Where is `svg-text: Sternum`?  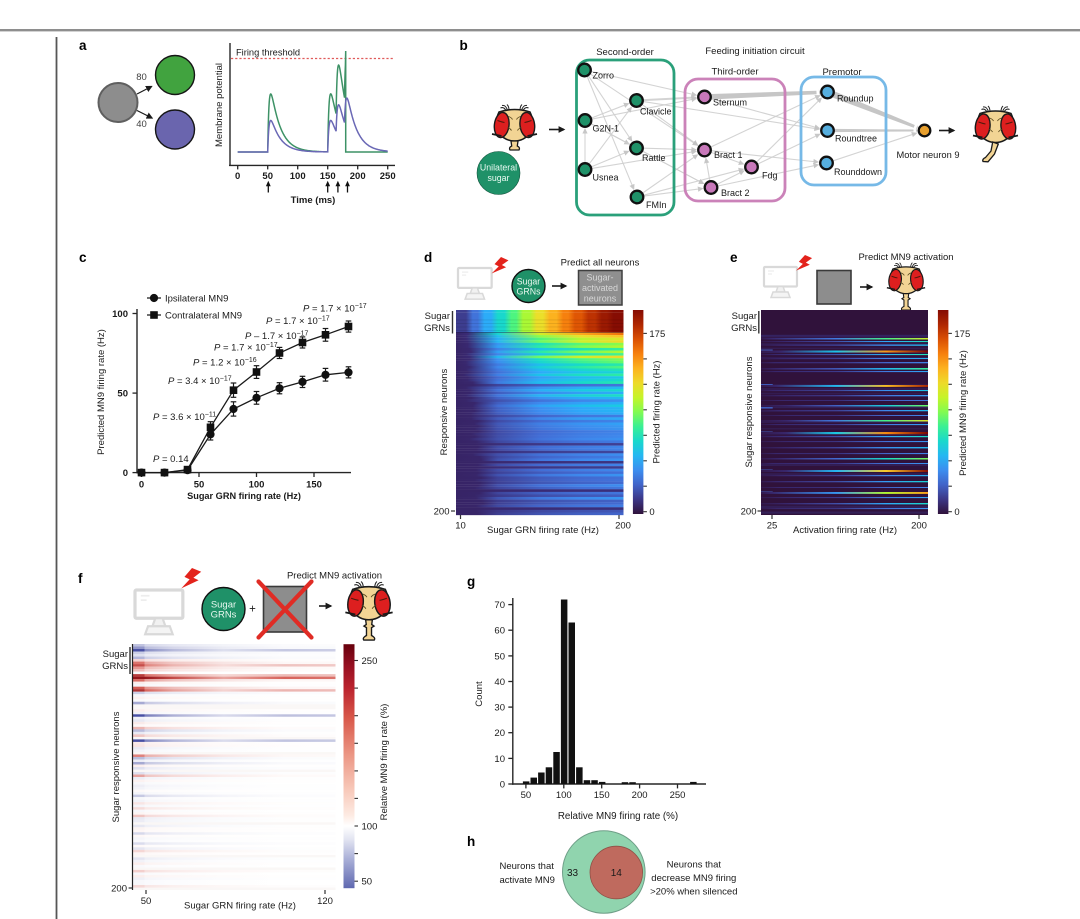 svg-text: Sternum is located at coordinates (730, 103).